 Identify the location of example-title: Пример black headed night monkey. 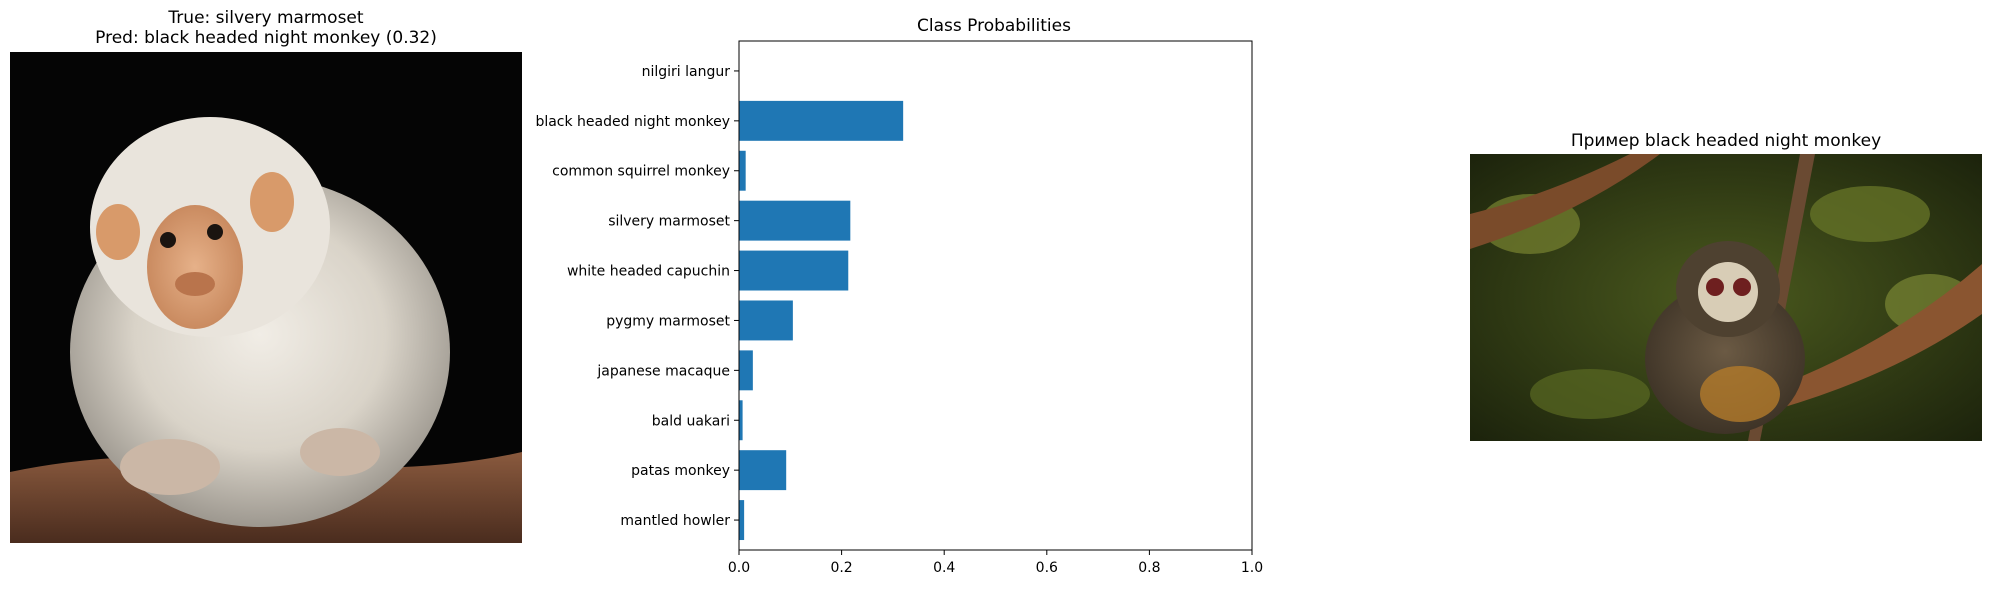
(1726, 141).